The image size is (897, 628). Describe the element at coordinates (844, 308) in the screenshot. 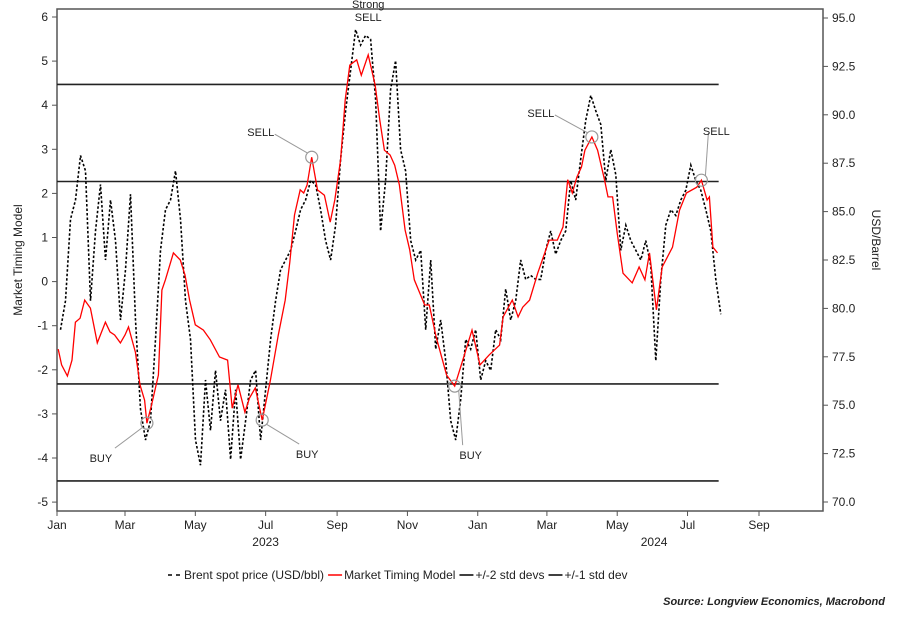

I see `right-tick-label: 80.0` at that location.